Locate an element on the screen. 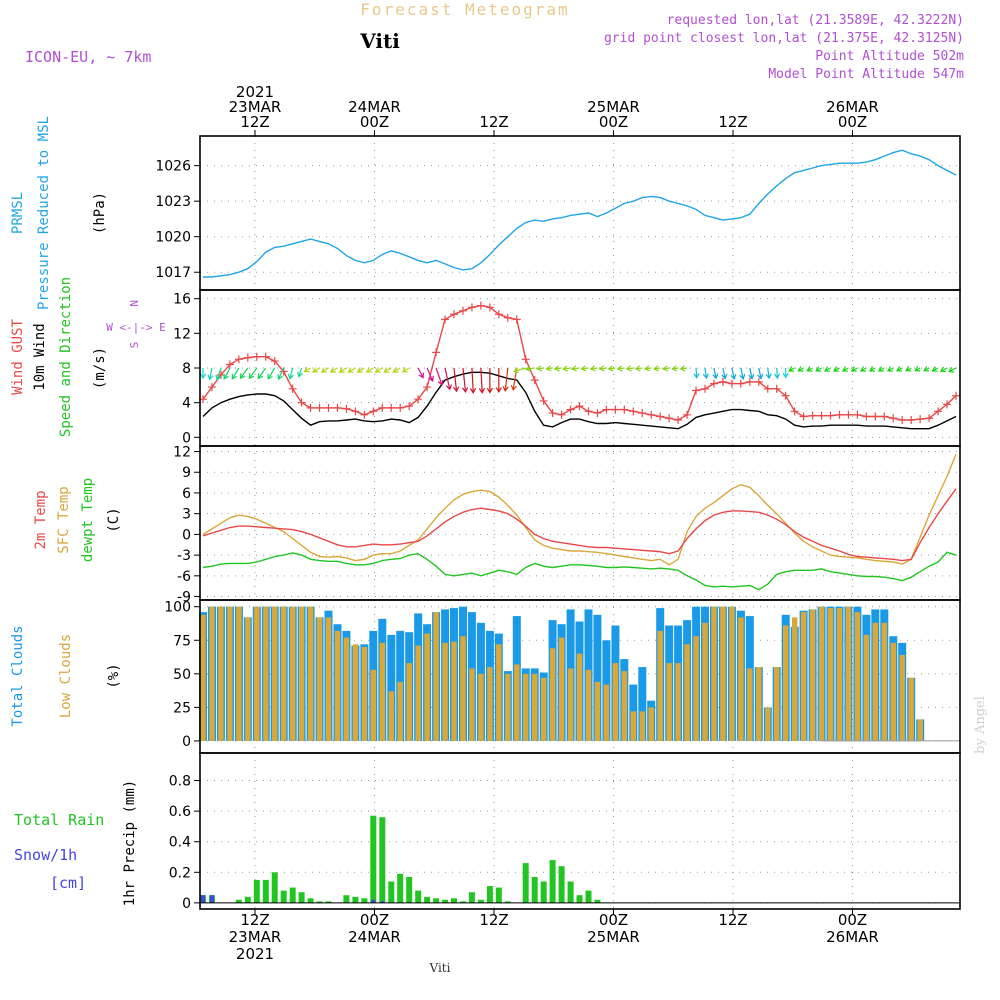  y-axis-label: 2m Temp is located at coordinates (41, 519).